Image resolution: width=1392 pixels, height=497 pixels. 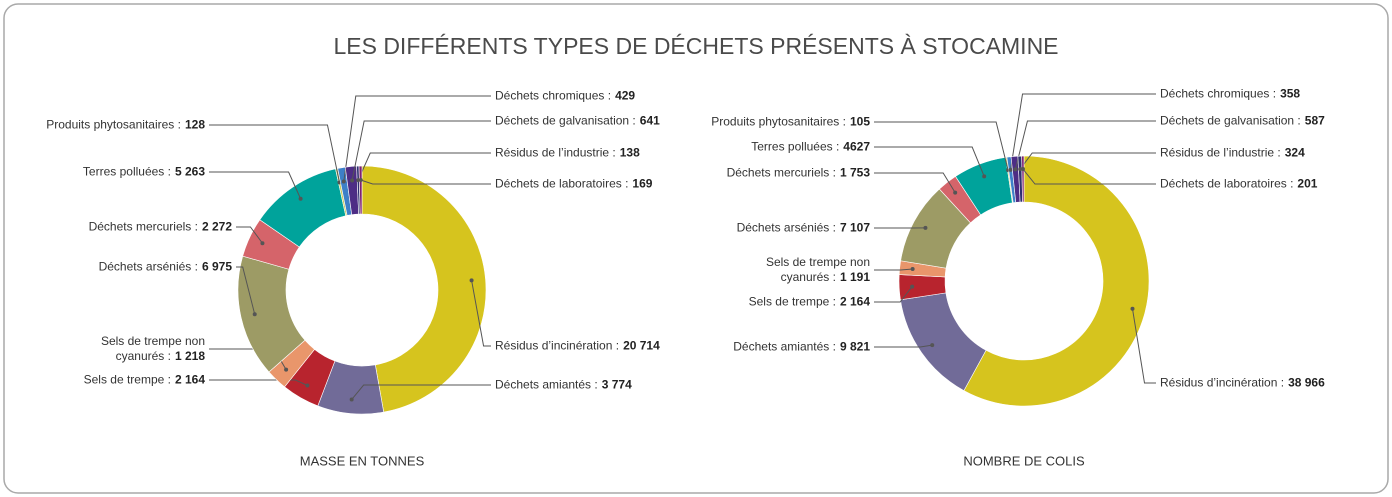 I want to click on slice-label: Produits phytosanitaires :128, so click(x=125, y=125).